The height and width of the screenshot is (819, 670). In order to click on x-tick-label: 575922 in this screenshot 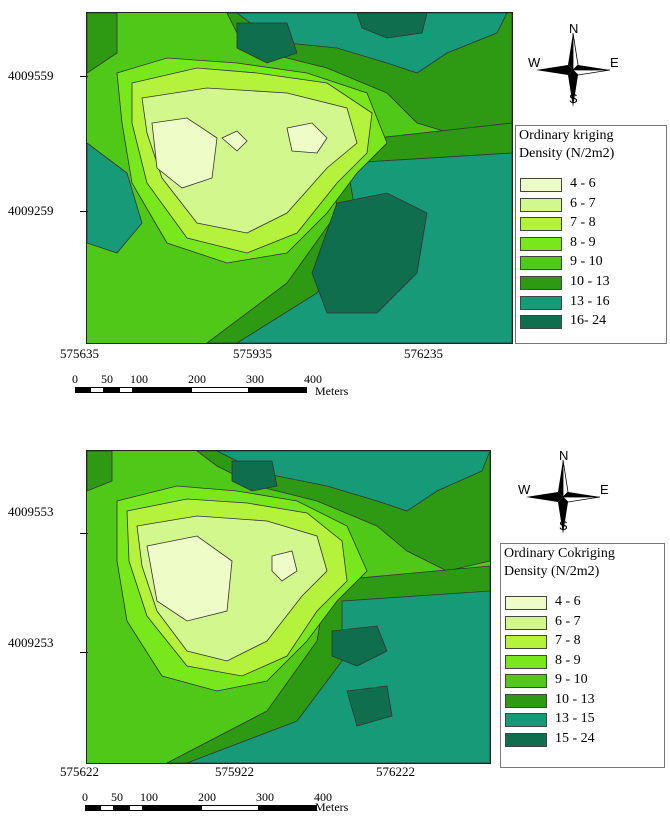, I will do `click(234, 771)`.